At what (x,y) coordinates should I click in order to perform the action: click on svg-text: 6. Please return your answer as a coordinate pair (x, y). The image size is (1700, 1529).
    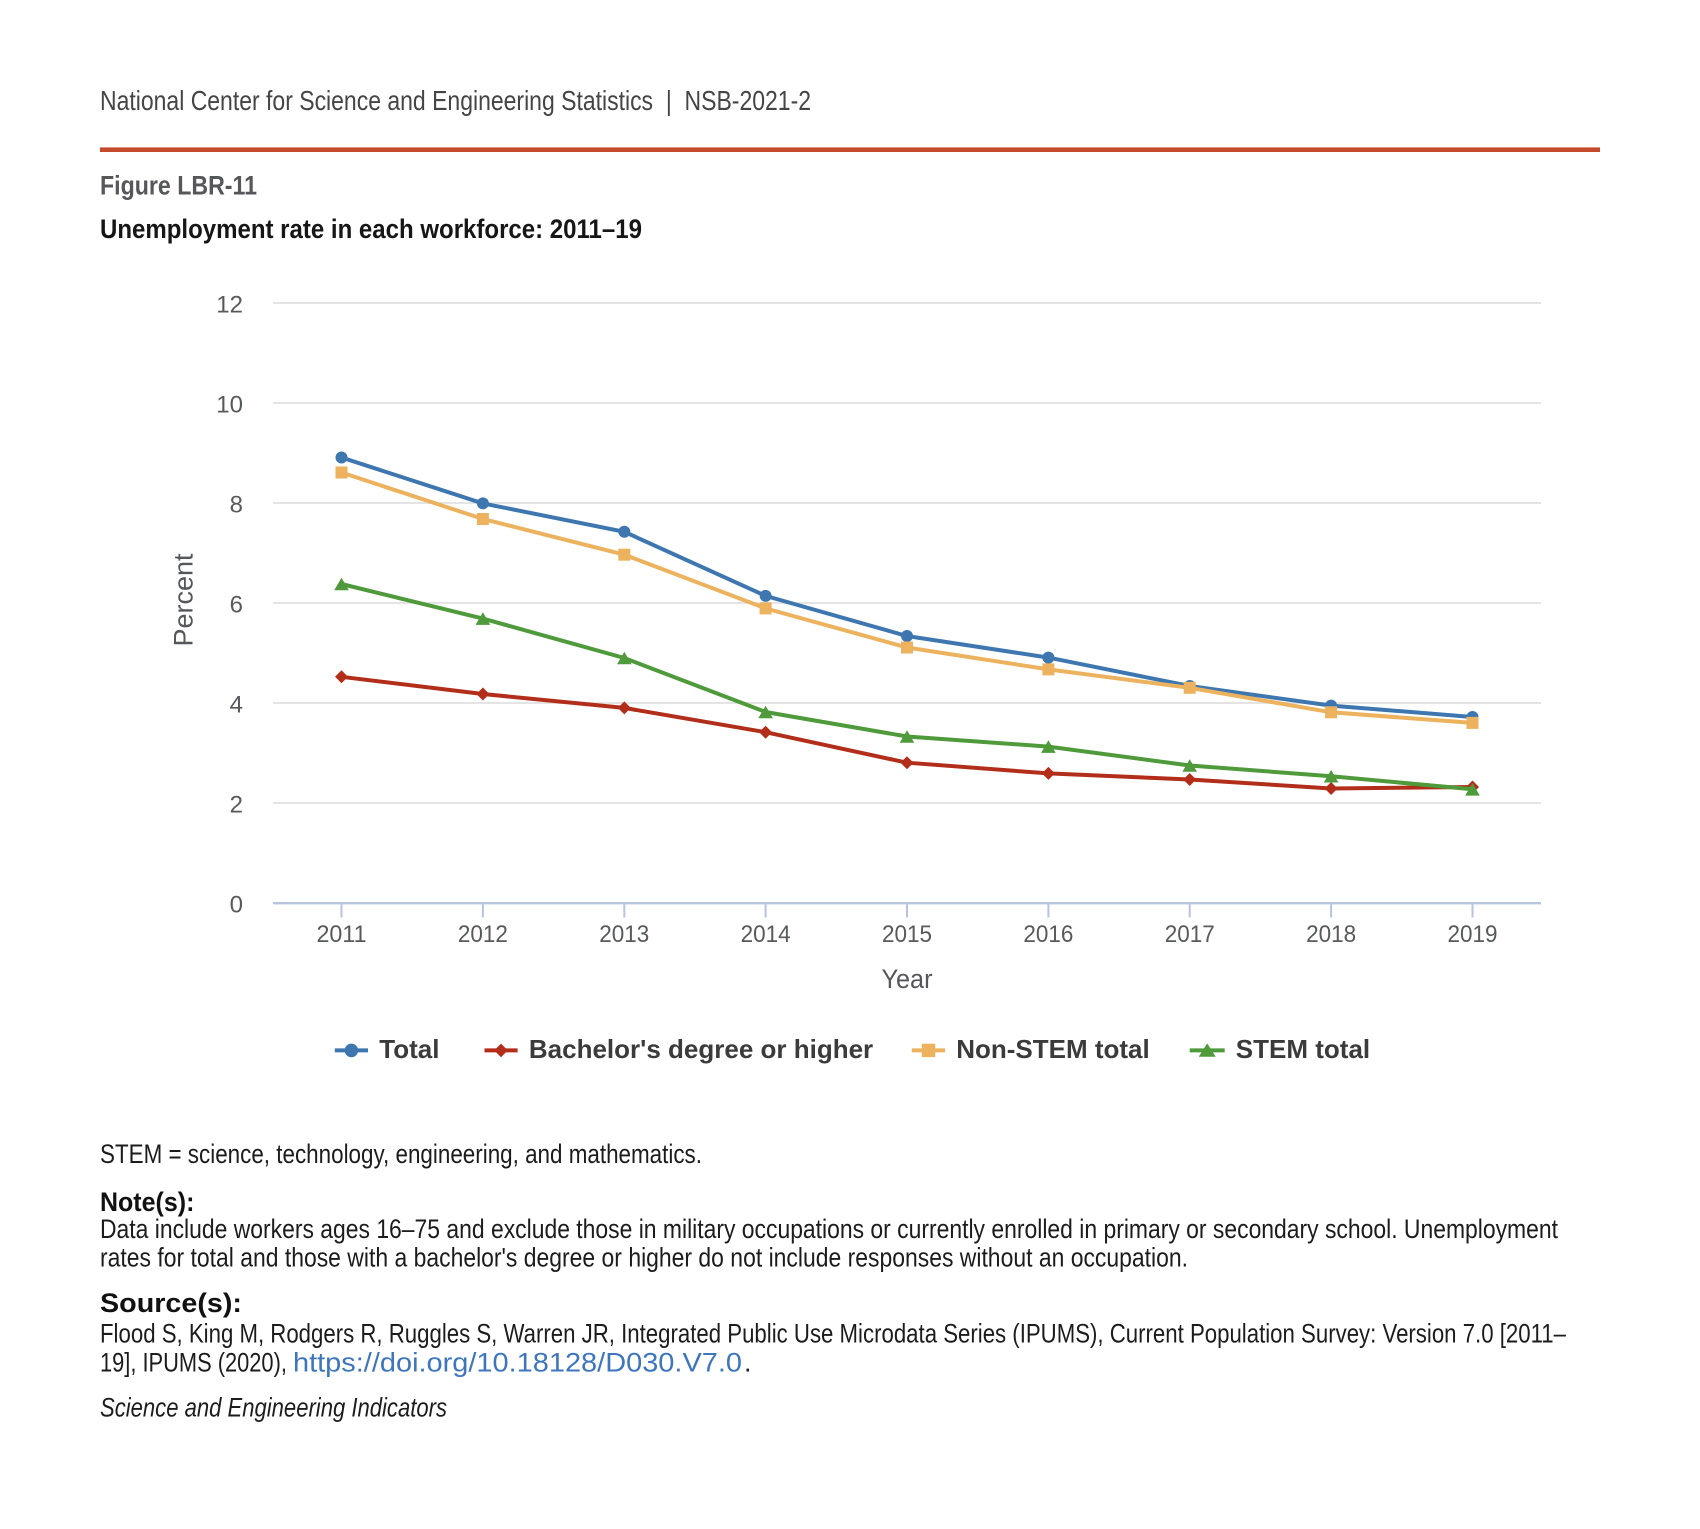
    Looking at the image, I should click on (236, 605).